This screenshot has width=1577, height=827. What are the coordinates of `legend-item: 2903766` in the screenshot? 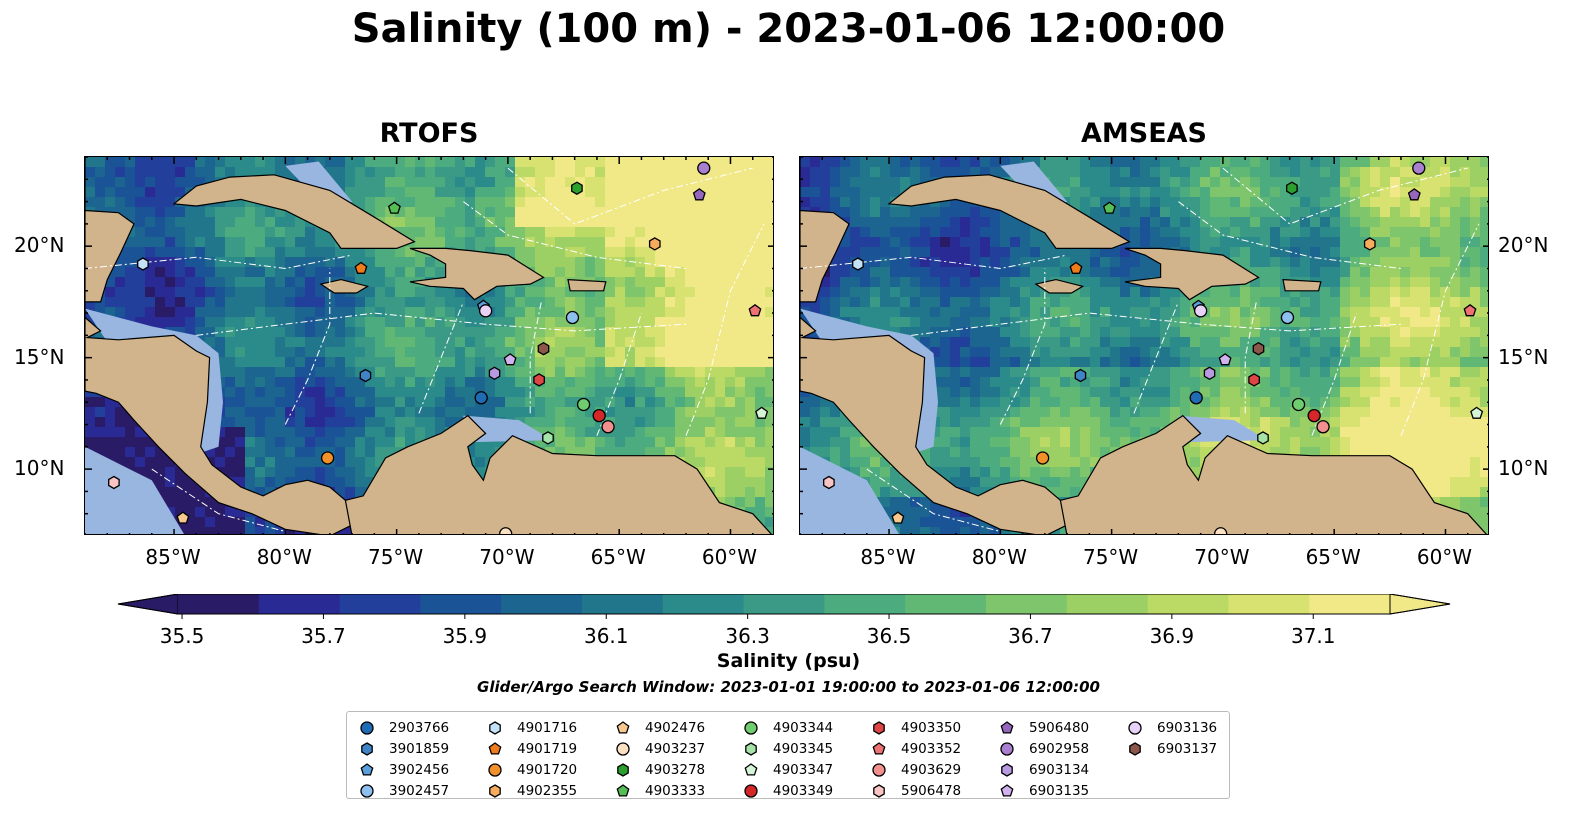 It's located at (404, 727).